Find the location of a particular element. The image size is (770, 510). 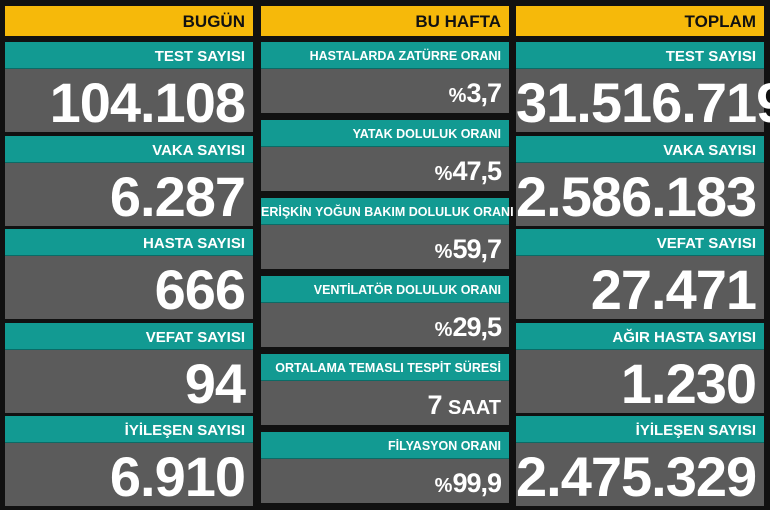

label-text: HASTALARDA ZATÜRRE ORANI is located at coordinates (405, 56).